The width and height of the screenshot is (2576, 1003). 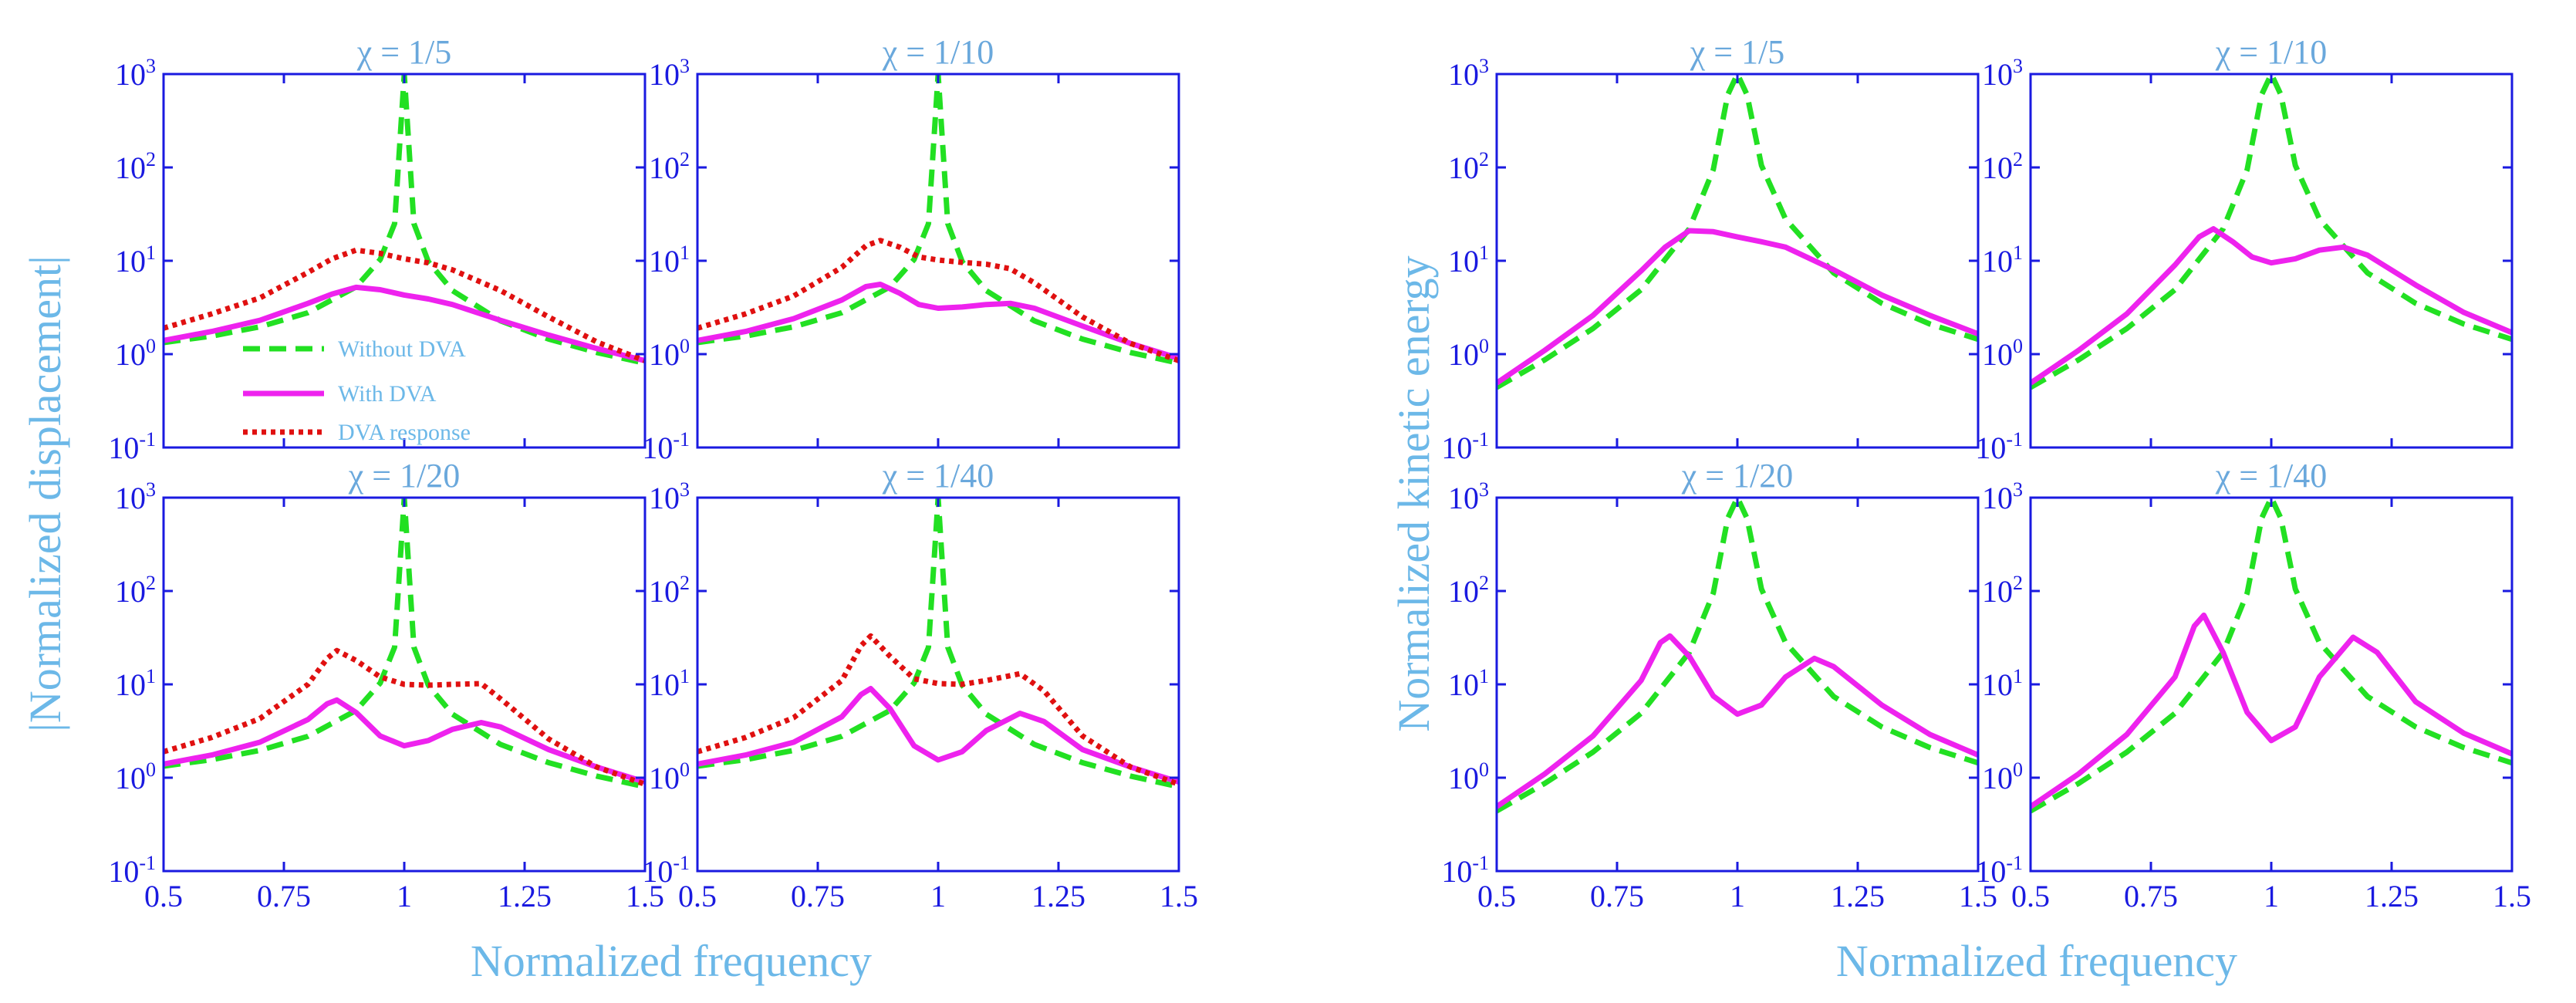 I want to click on chart-panel-7: 10⁻¹ 10⁰ 10¹ 10² 10³ 0.5 0.75 1 1.25 1.5 χ = 1/20, so click(x=1719, y=685).